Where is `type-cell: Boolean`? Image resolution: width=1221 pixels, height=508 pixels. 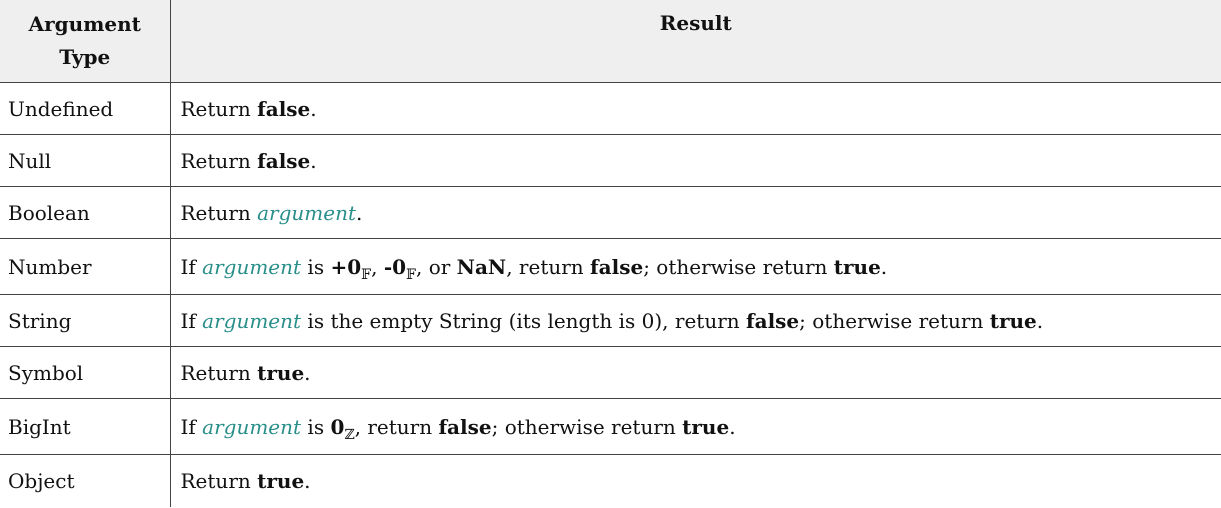
type-cell: Boolean is located at coordinates (85, 212).